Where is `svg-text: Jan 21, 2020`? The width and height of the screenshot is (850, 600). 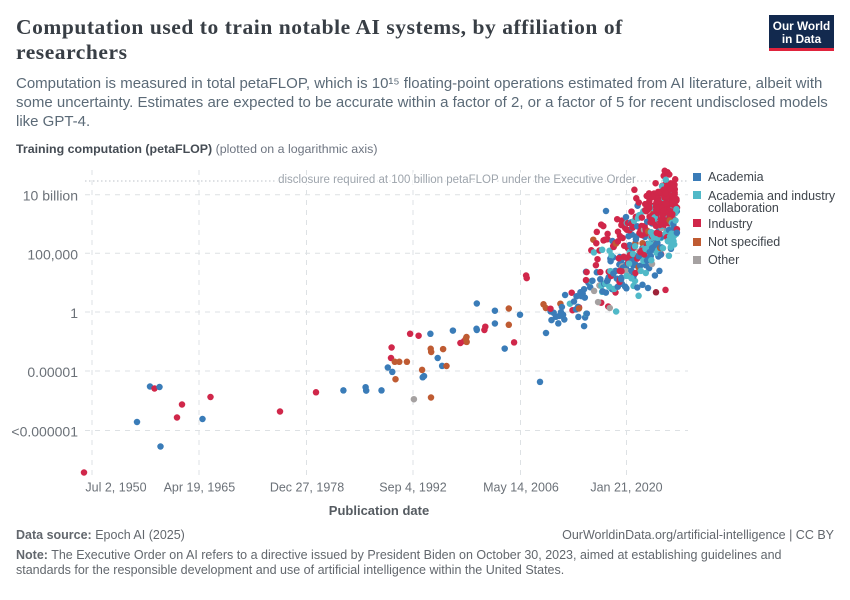
svg-text: Jan 21, 2020 is located at coordinates (626, 488).